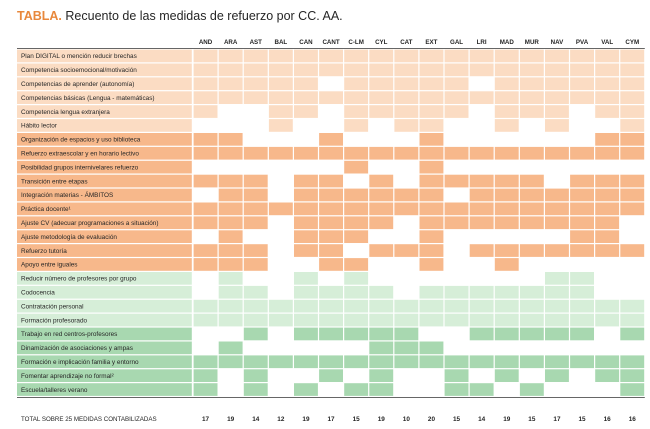  I want to click on column-header-val: VAL, so click(607, 42).